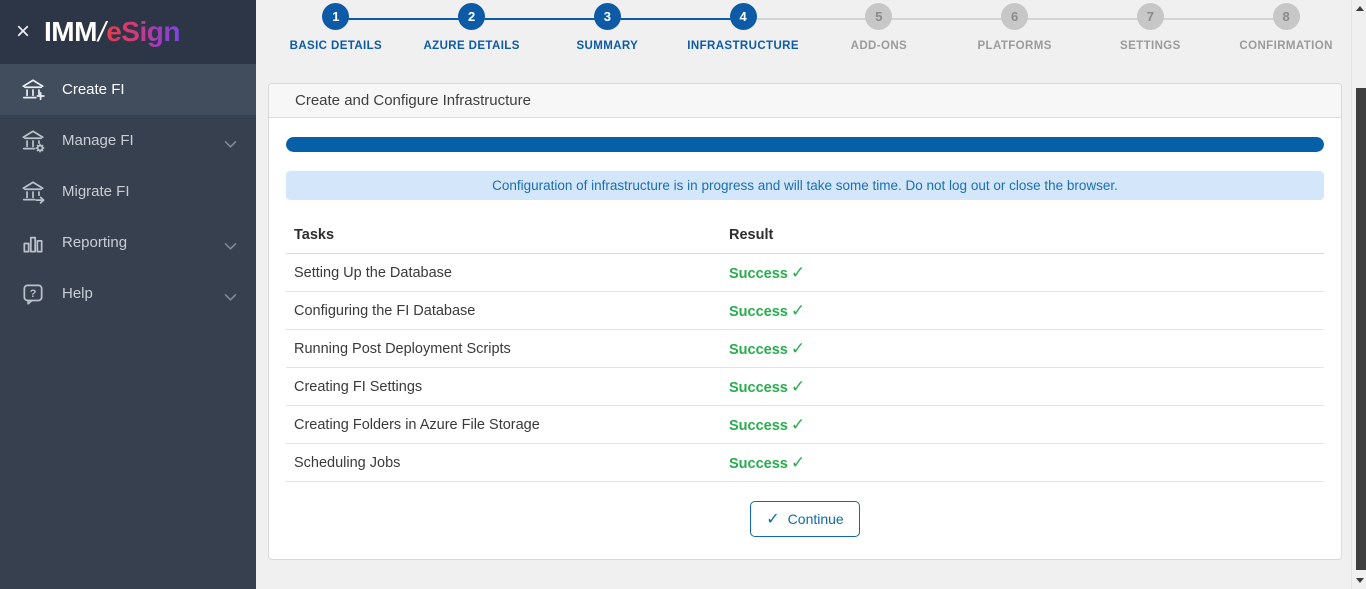 This screenshot has height=589, width=1366. I want to click on stepper-step-add-ons: 5 ADD-ONS, so click(879, 36).